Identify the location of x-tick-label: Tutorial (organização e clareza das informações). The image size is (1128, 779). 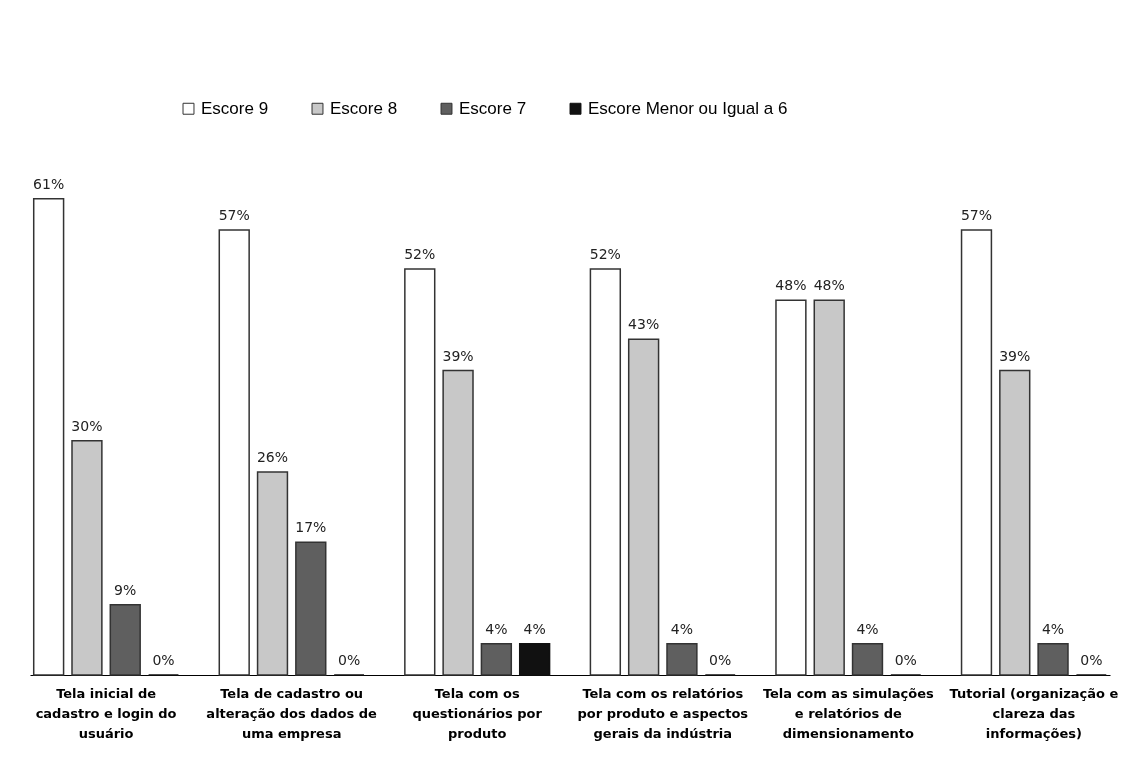
(1034, 713).